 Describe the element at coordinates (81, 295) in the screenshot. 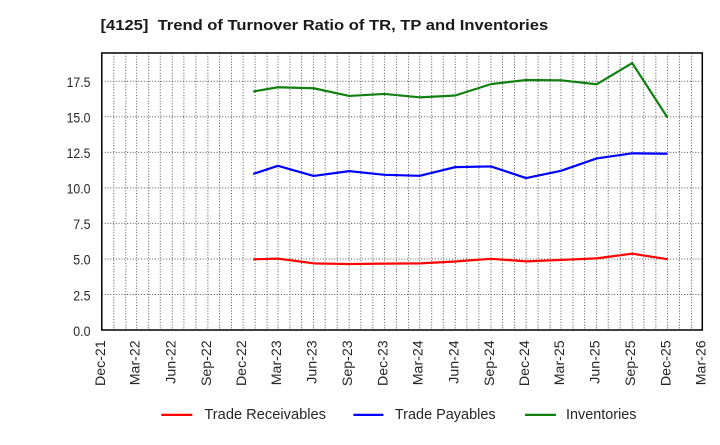

I see `svg-text: 2.5` at that location.